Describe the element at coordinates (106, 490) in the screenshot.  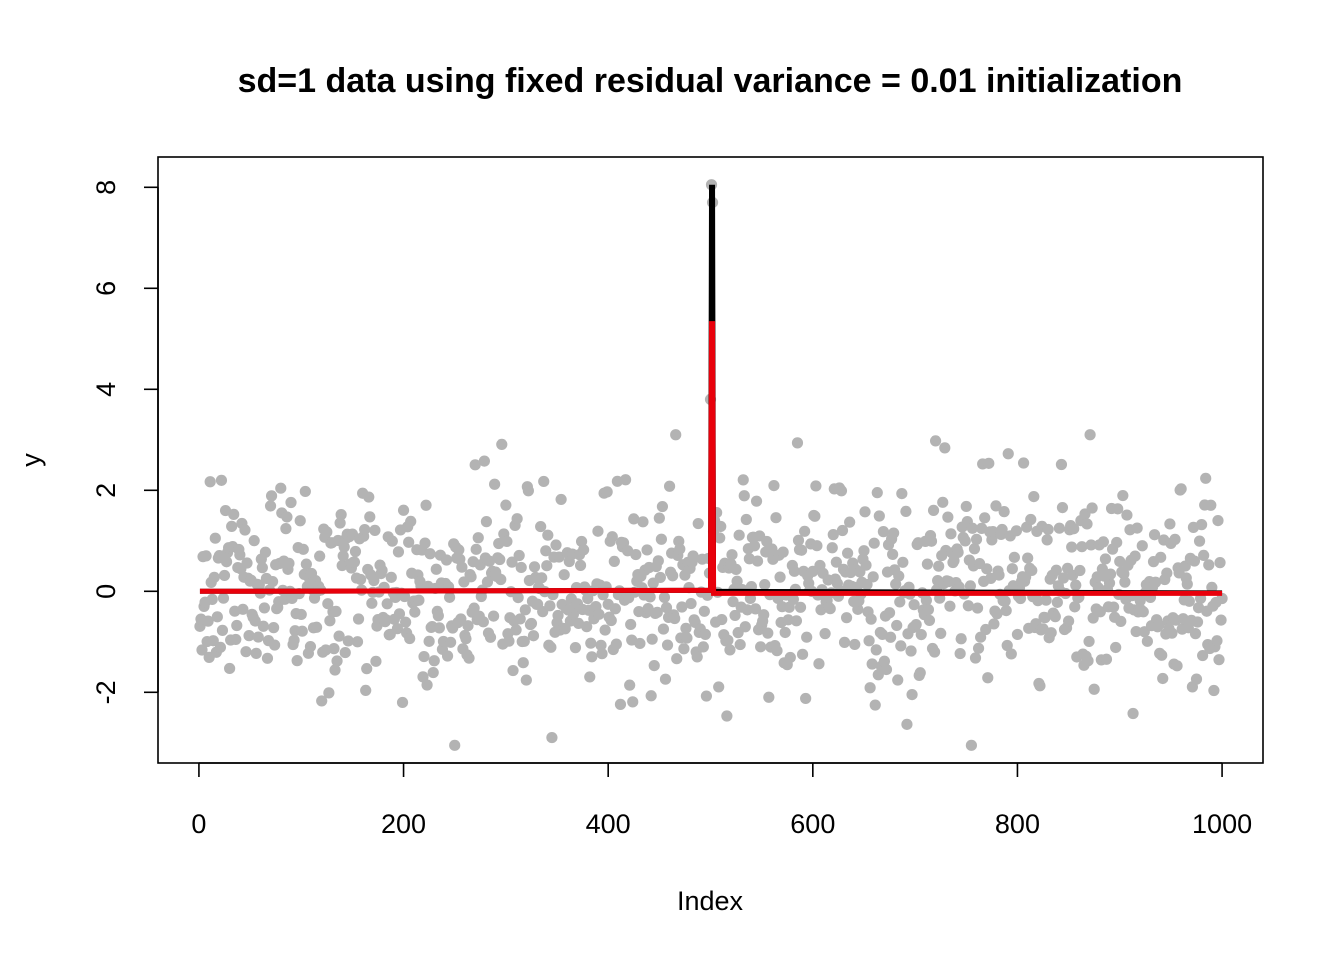
I see `y-tick-label: 2` at that location.